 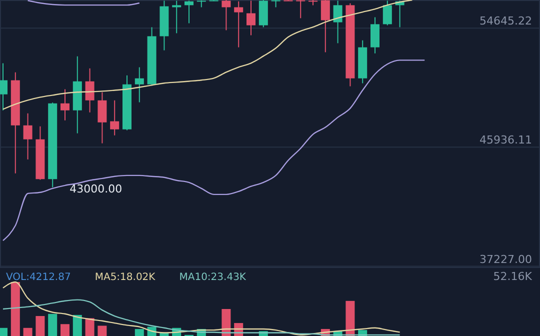 I want to click on text: MA10:23.43K, so click(x=212, y=277).